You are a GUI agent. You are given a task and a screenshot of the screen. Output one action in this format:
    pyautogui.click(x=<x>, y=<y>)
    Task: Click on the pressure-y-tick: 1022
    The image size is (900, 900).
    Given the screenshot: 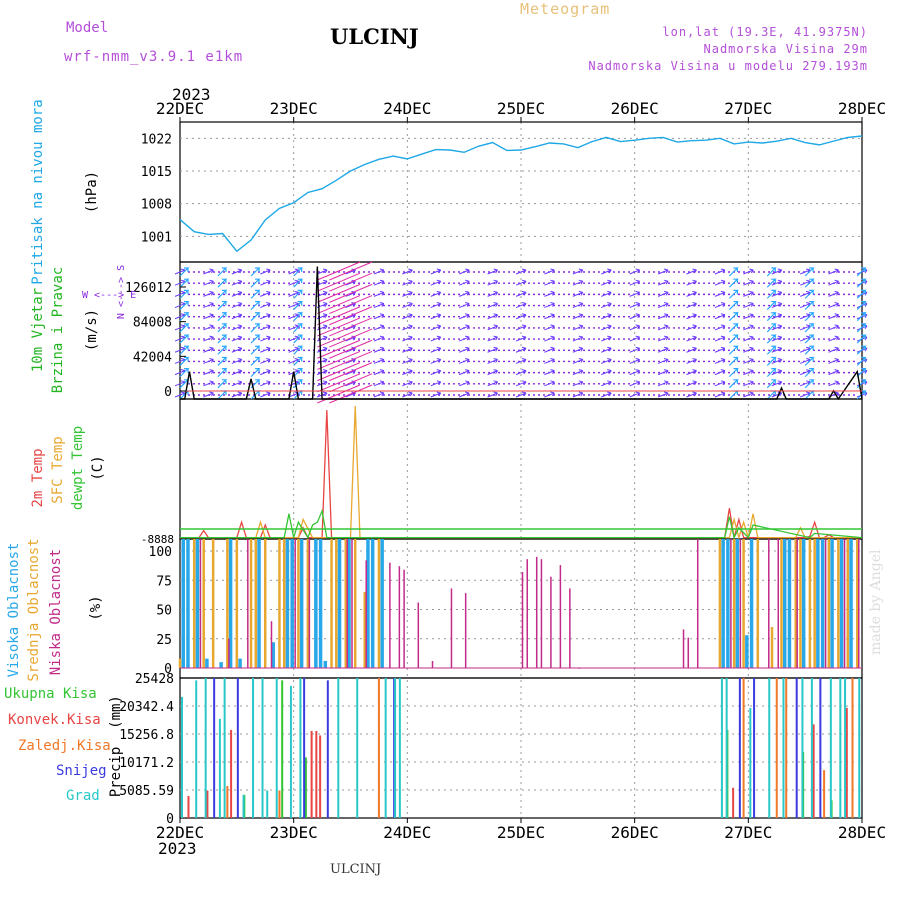 What is the action you would take?
    pyautogui.click(x=156, y=139)
    